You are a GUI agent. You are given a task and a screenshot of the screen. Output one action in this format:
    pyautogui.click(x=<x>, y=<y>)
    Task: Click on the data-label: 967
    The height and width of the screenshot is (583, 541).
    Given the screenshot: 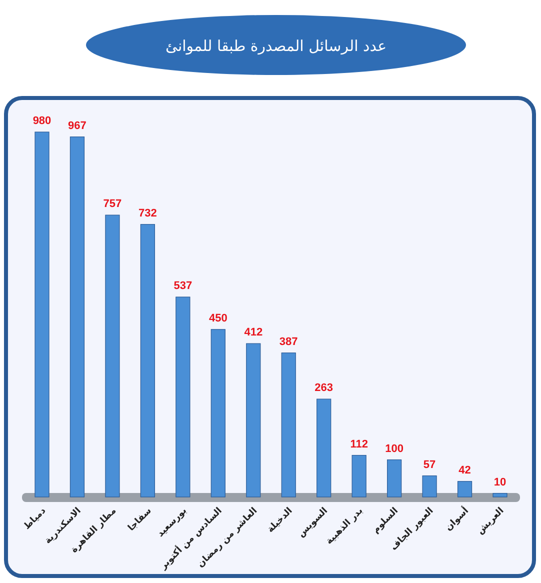 What is the action you would take?
    pyautogui.click(x=77, y=126)
    